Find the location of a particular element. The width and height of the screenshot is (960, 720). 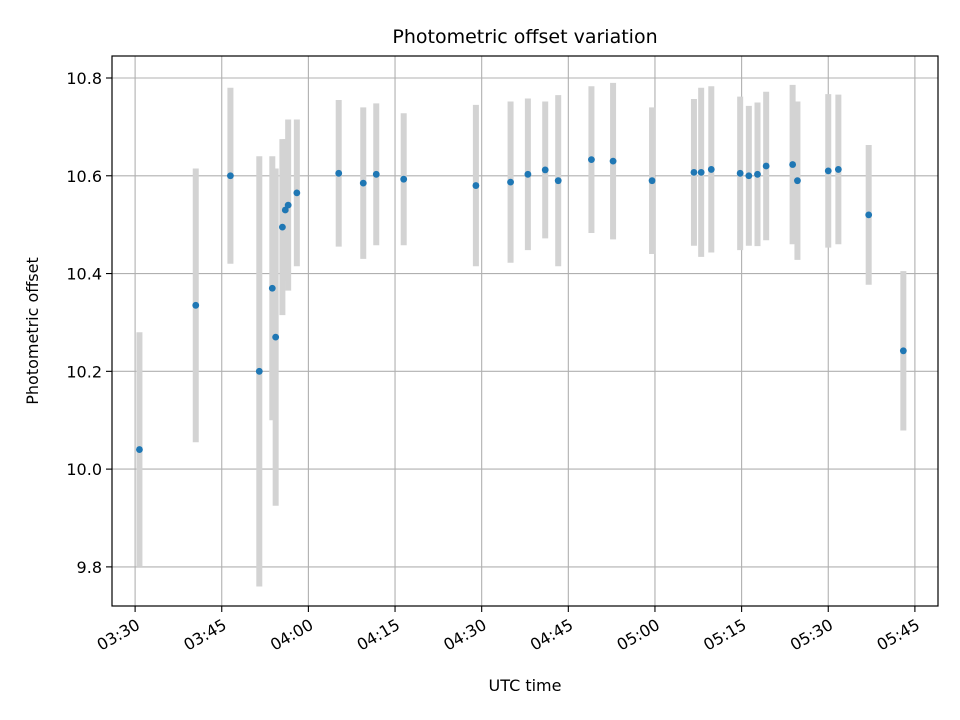

x-axis-label: UTC time is located at coordinates (525, 685).